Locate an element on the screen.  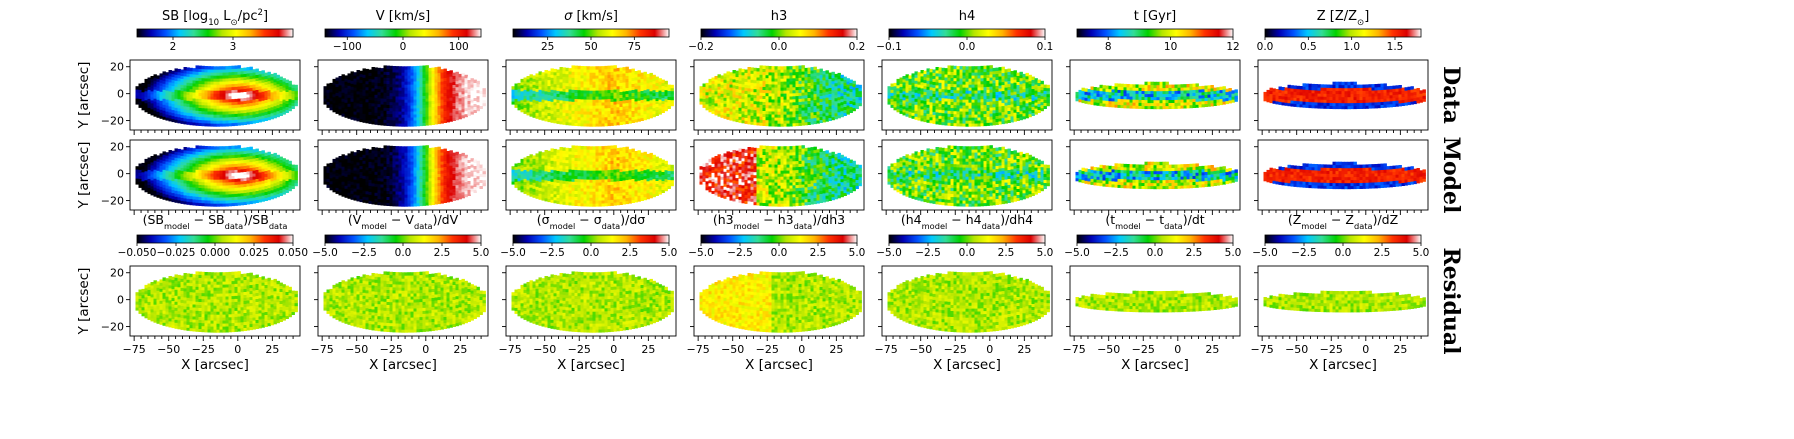
colorbar-strip is located at coordinates (967, 239).